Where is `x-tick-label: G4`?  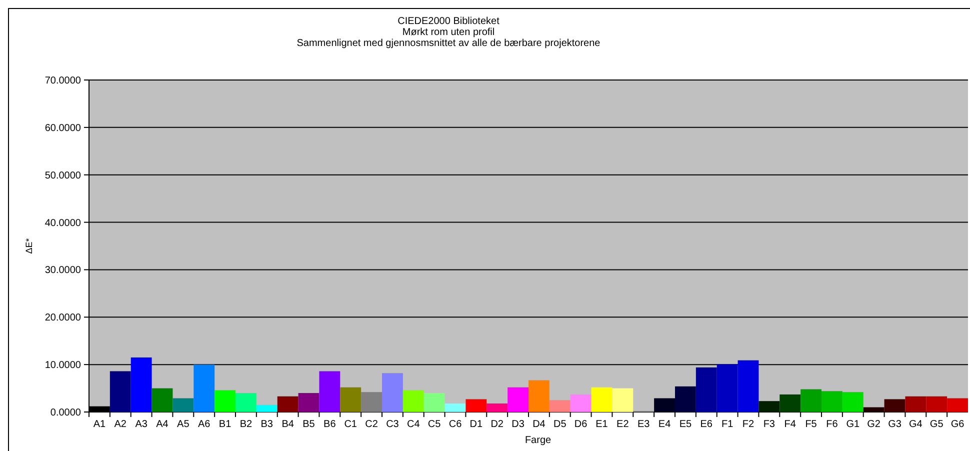 x-tick-label: G4 is located at coordinates (916, 424).